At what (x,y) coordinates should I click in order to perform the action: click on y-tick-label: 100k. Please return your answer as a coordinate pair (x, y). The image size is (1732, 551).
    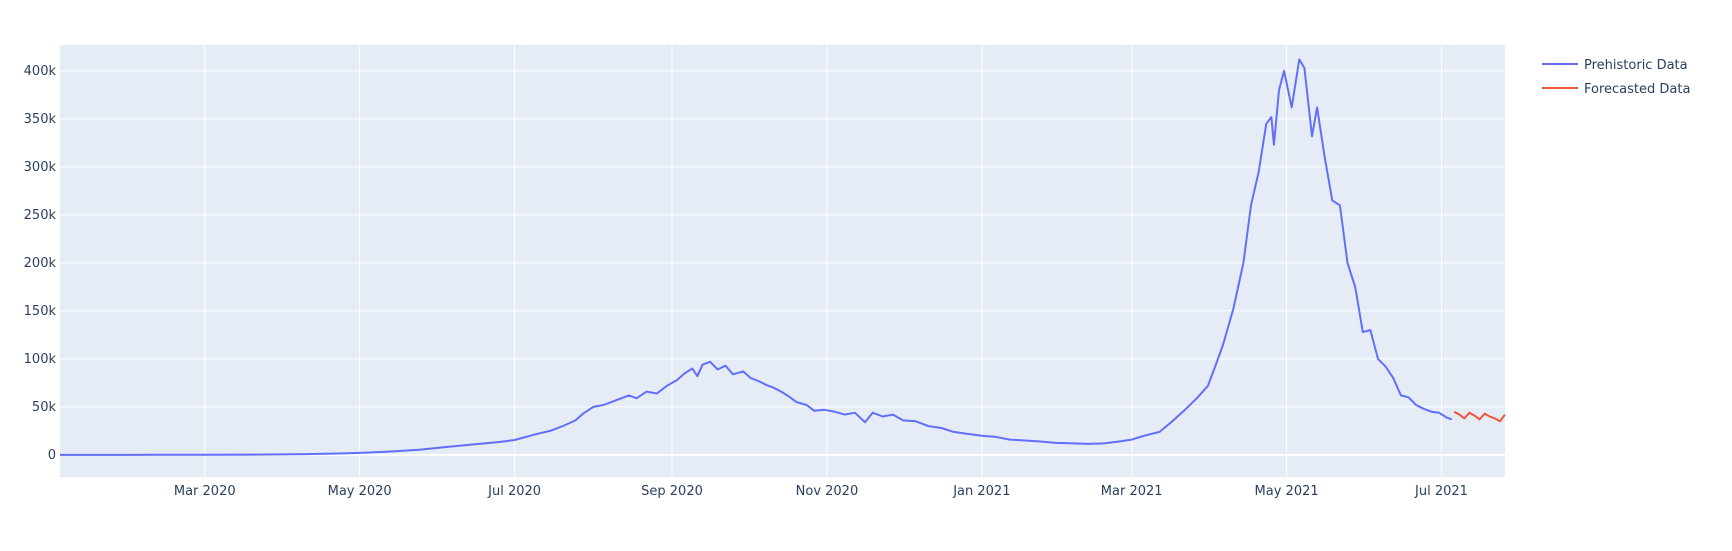
    Looking at the image, I should click on (40, 359).